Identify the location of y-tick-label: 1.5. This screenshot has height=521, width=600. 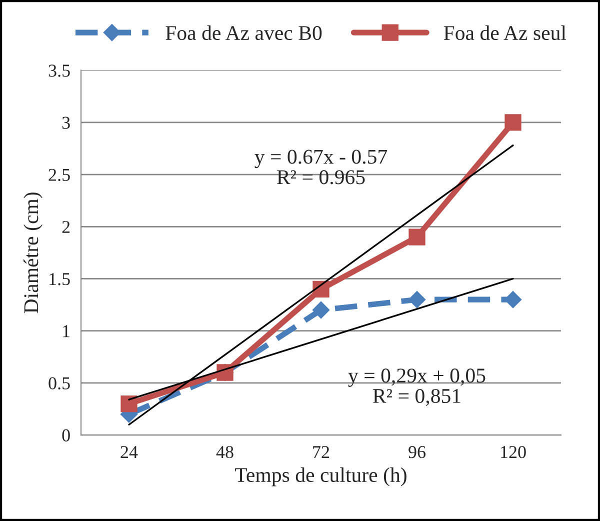
(60, 279).